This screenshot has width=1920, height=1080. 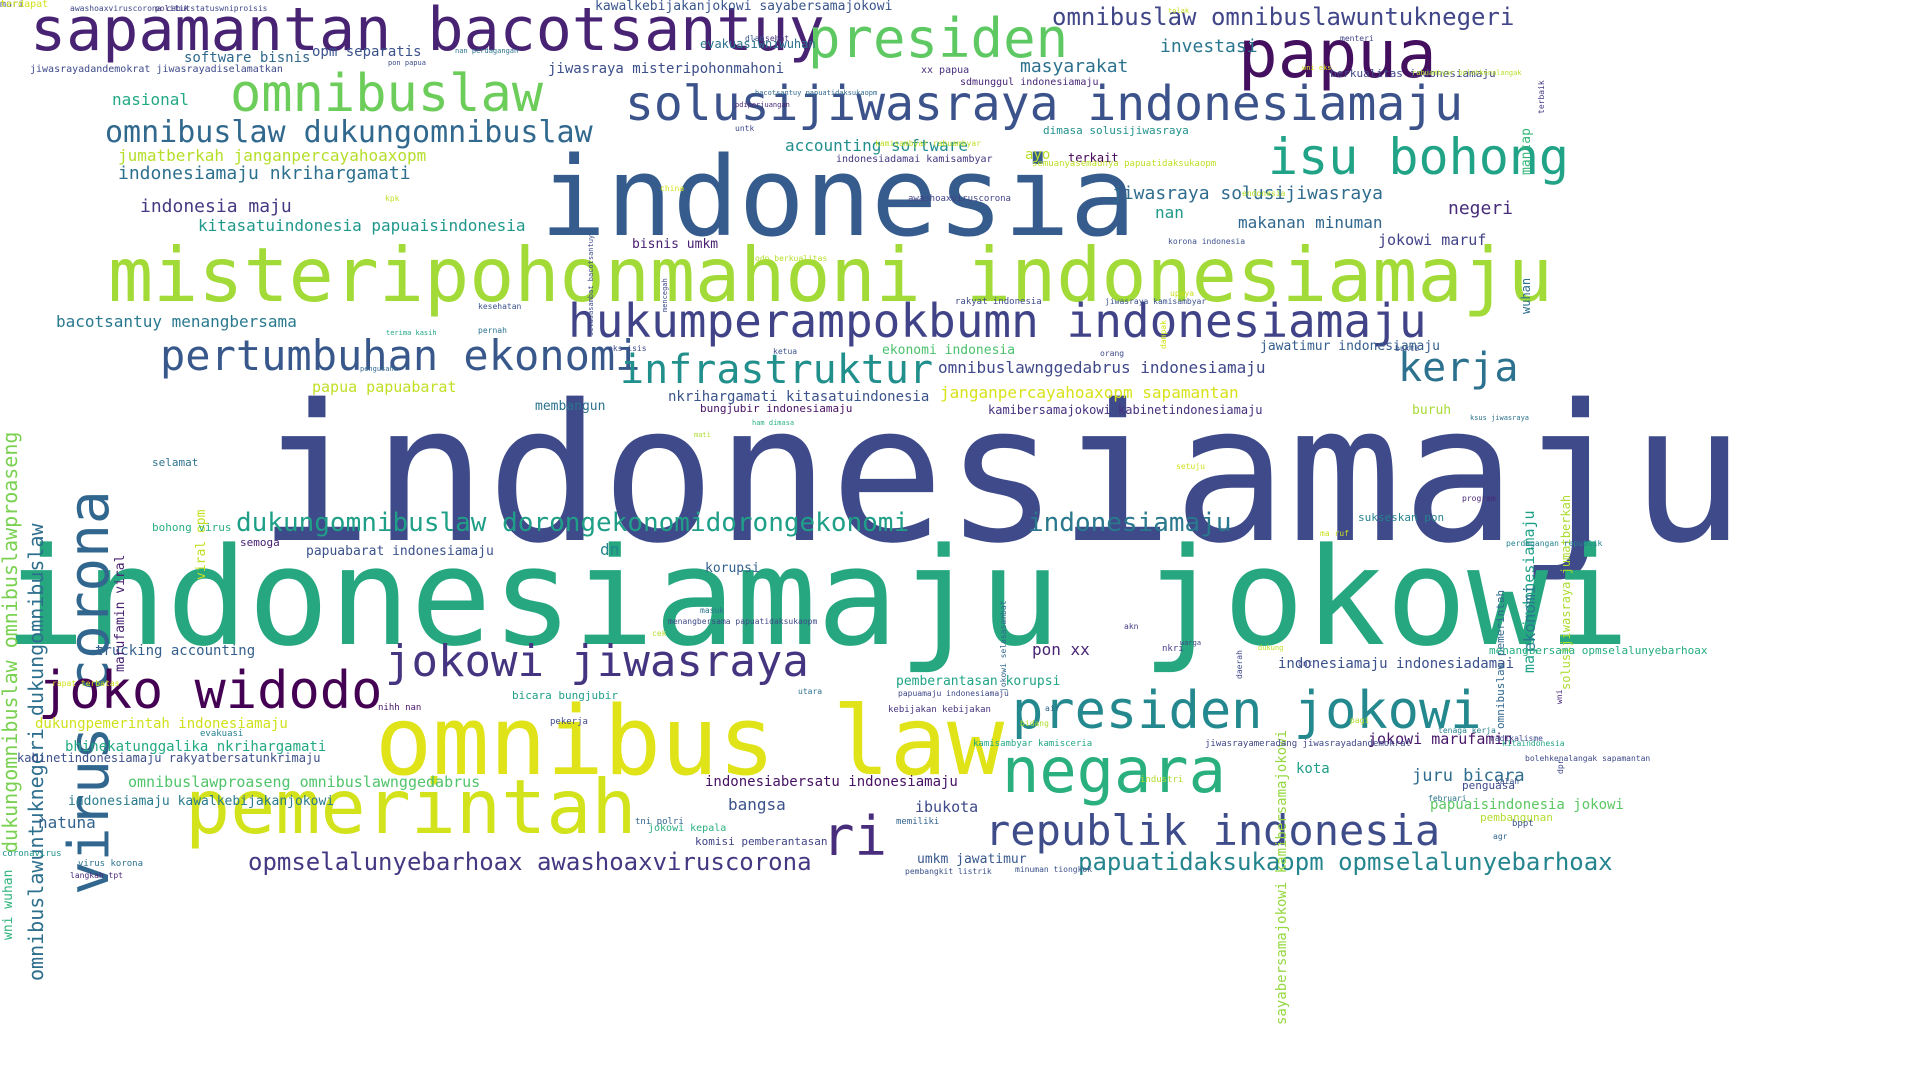 What do you see at coordinates (247, 58) in the screenshot?
I see `cloud-word: software bisnis` at bounding box center [247, 58].